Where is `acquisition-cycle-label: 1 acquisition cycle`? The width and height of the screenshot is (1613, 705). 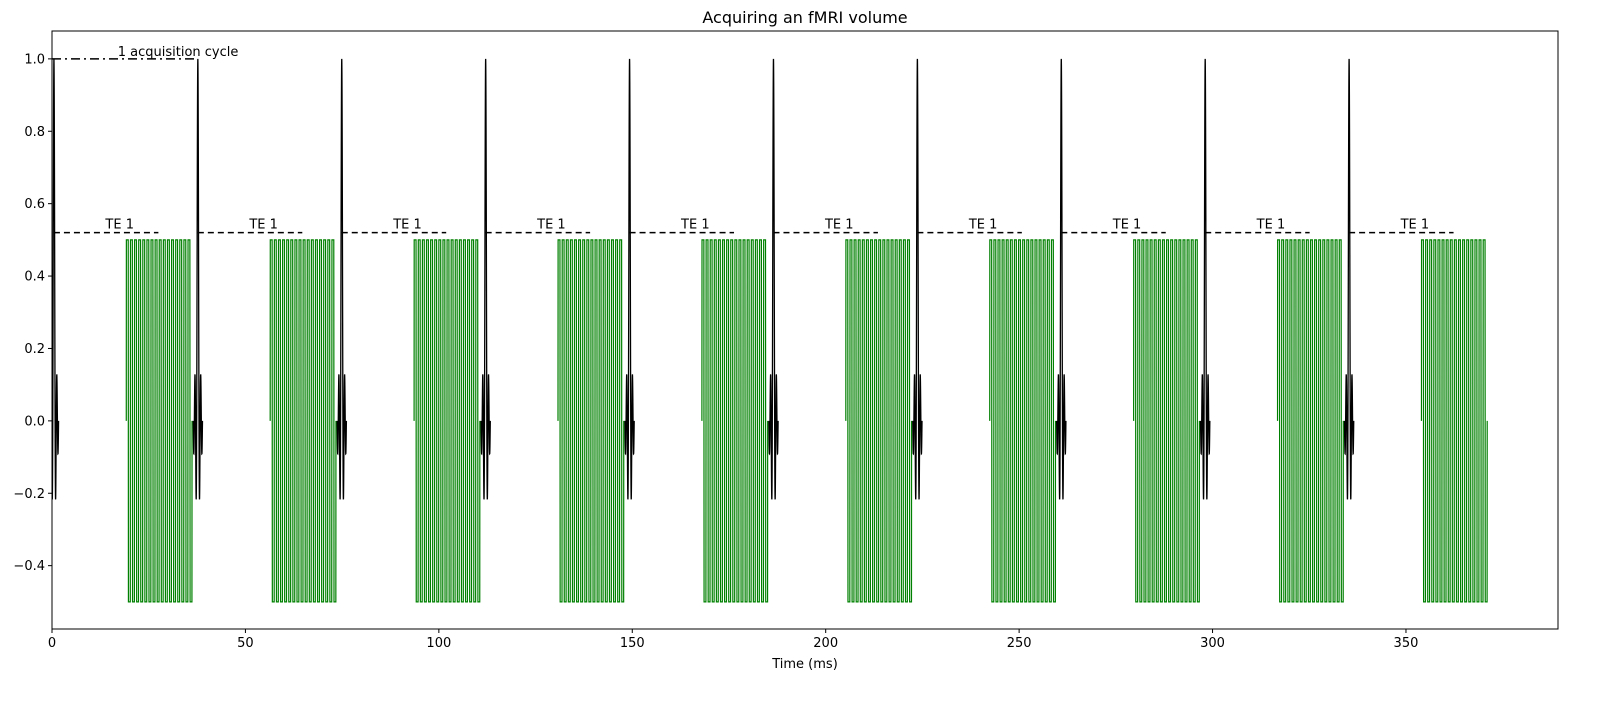 acquisition-cycle-label: 1 acquisition cycle is located at coordinates (178, 52).